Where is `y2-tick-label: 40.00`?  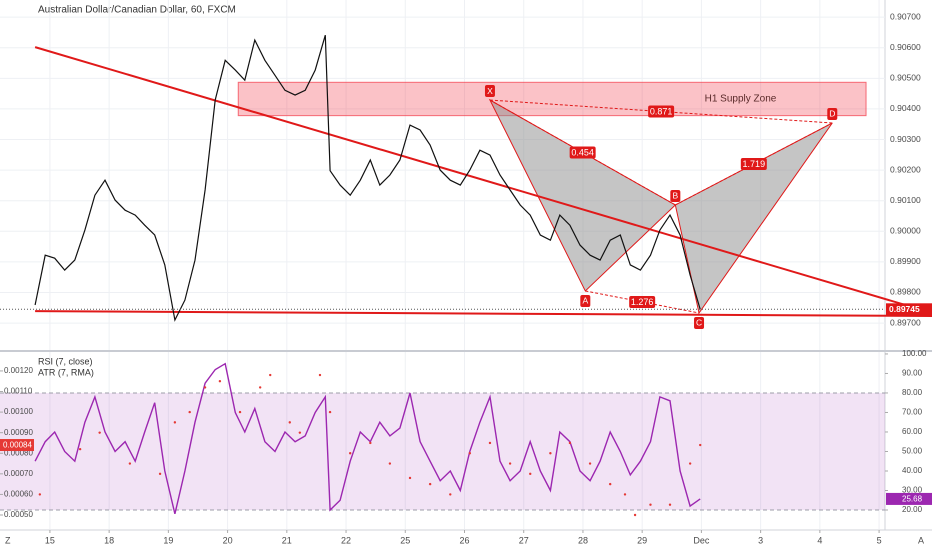
y2-tick-label: 40.00 is located at coordinates (912, 470).